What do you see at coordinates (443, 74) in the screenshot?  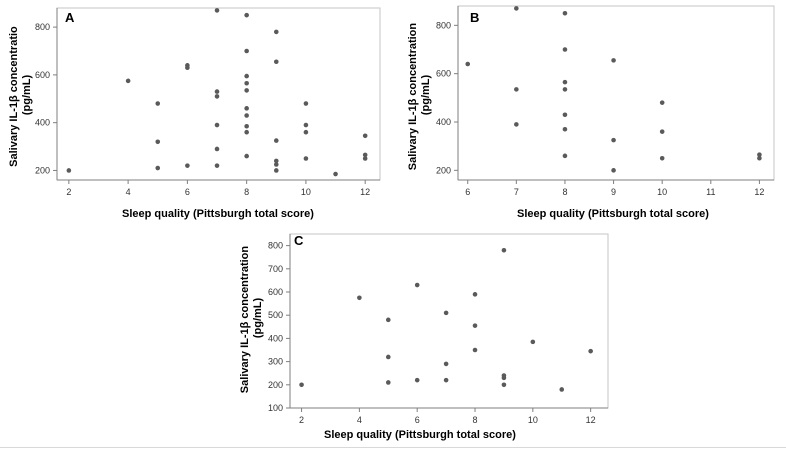 I see `y-tick-label: 600` at bounding box center [443, 74].